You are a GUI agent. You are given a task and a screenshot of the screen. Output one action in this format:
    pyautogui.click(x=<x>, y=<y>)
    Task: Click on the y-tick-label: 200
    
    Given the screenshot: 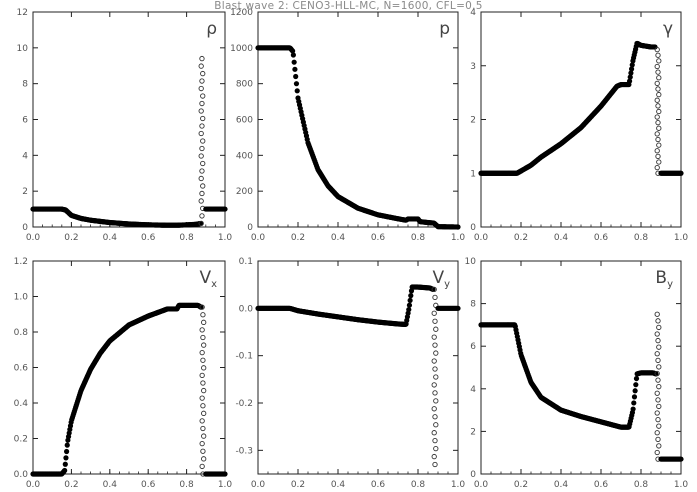 What is the action you would take?
    pyautogui.click(x=244, y=192)
    